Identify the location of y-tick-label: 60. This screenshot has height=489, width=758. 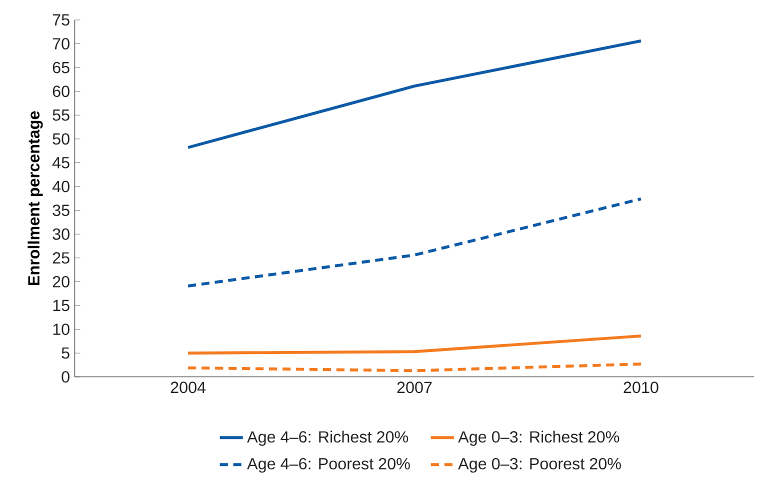
(61, 92).